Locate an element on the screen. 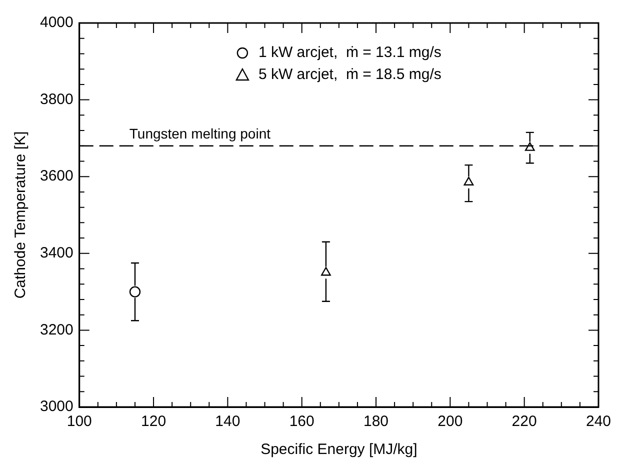 Image resolution: width=625 pixels, height=471 pixels. y-tick-label: 3400 is located at coordinates (57, 253).